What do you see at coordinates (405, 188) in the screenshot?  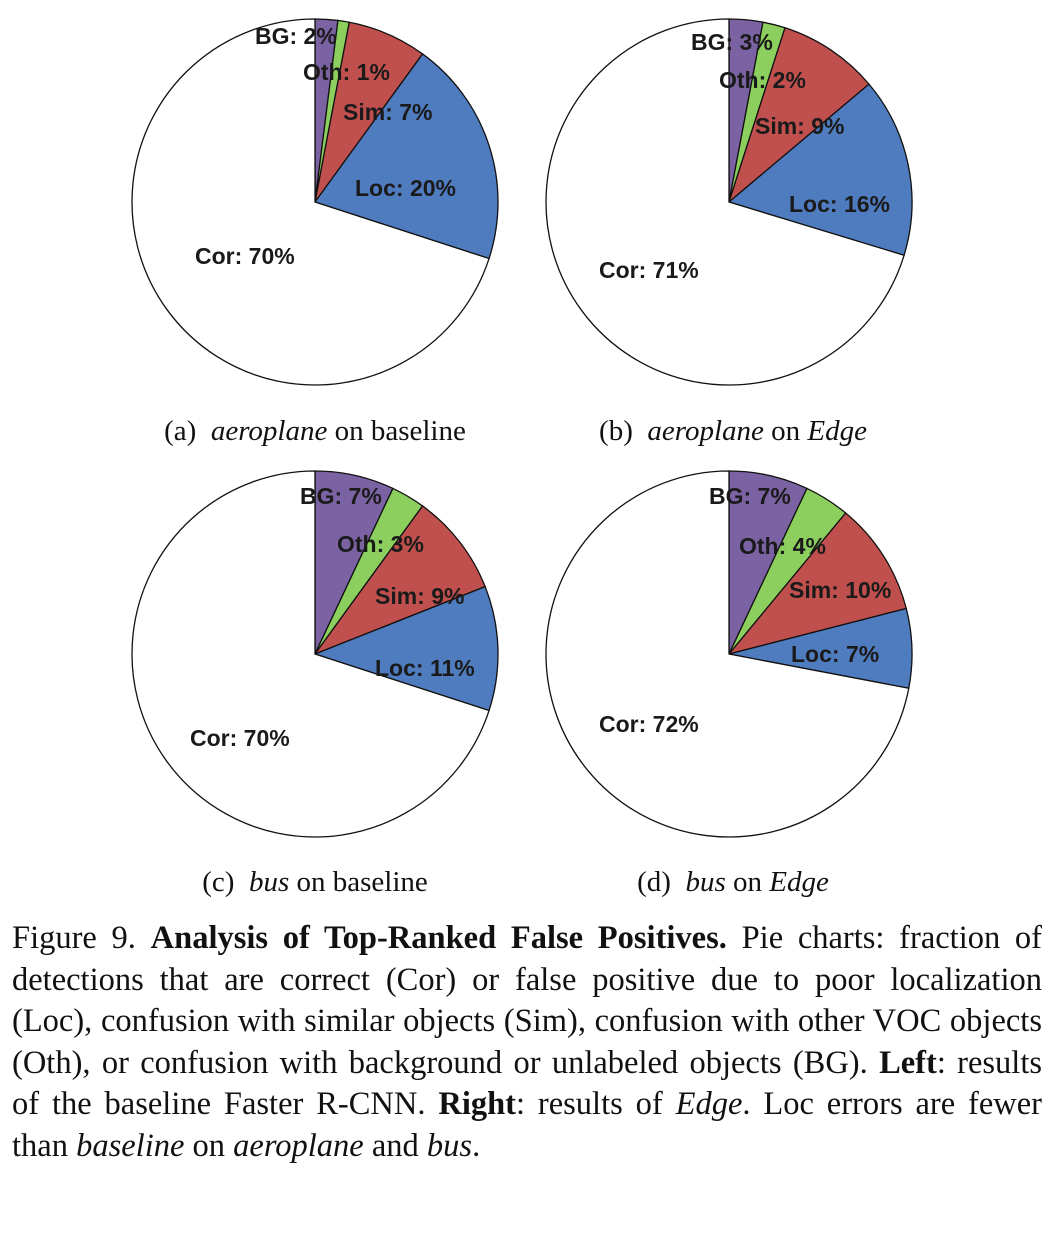 I see `slice-label-loc: Loc: 20%` at bounding box center [405, 188].